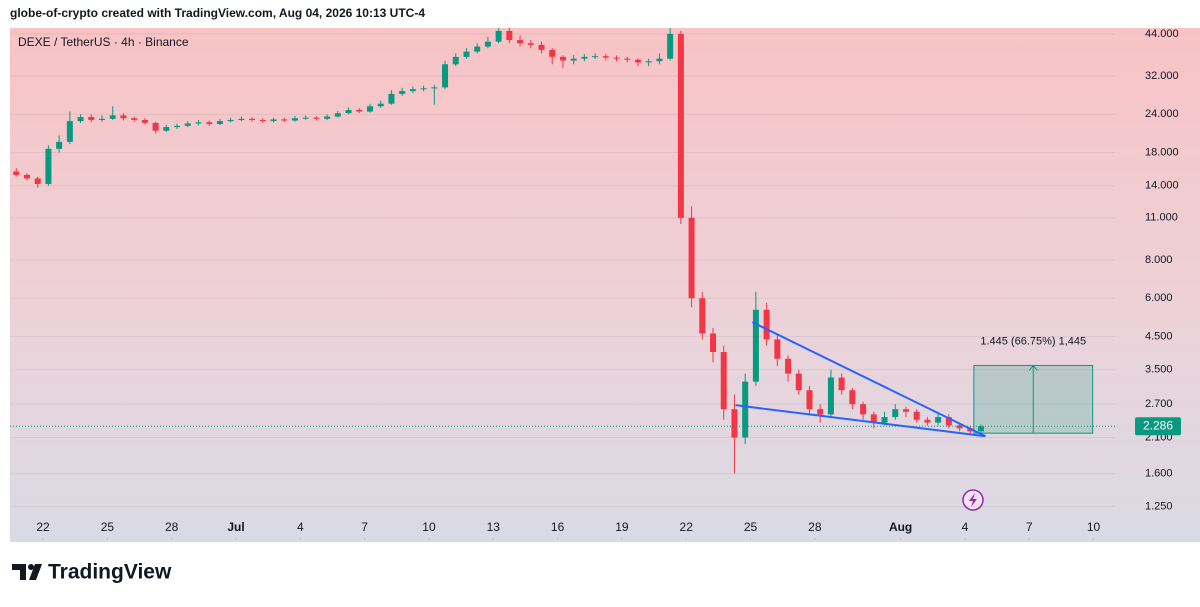 The width and height of the screenshot is (1200, 607). What do you see at coordinates (1159, 506) in the screenshot?
I see `y-tick-label: 1.250` at bounding box center [1159, 506].